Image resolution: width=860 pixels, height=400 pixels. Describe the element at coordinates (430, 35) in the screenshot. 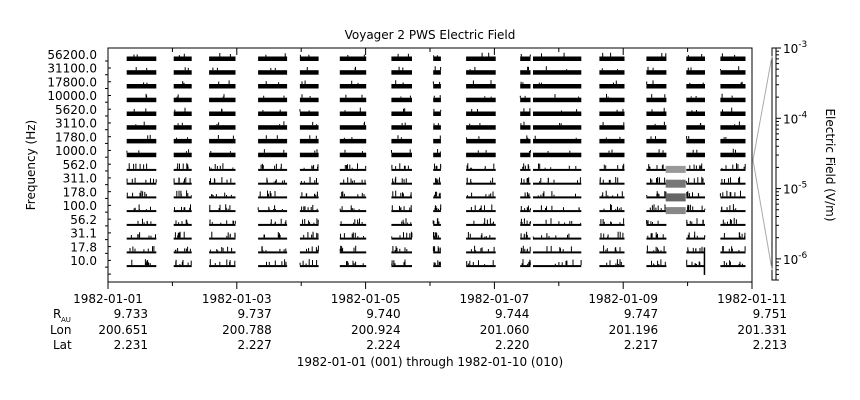

I see `chart-title: Voyager 2 PWS Electric Field` at that location.